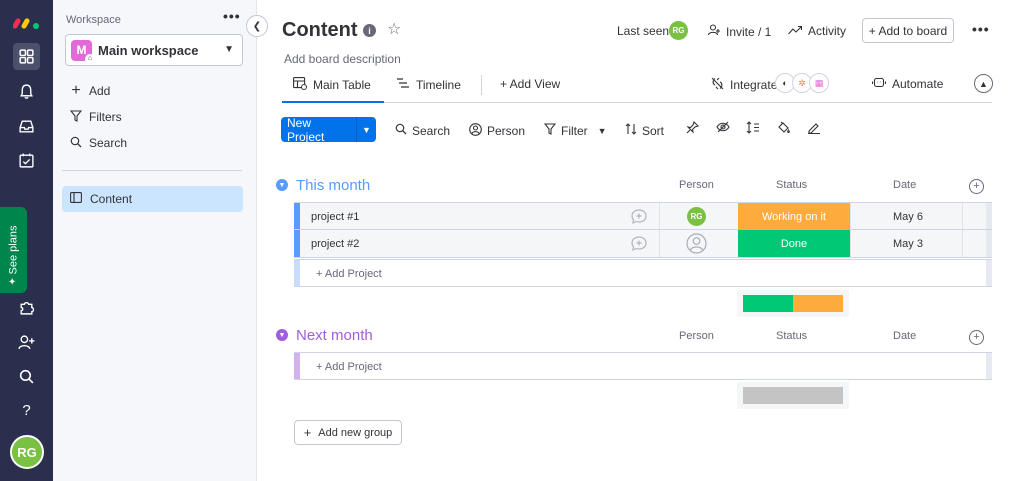 This screenshot has width=1024, height=481. Describe the element at coordinates (108, 143) in the screenshot. I see `sidebar-search-label: Search` at that location.